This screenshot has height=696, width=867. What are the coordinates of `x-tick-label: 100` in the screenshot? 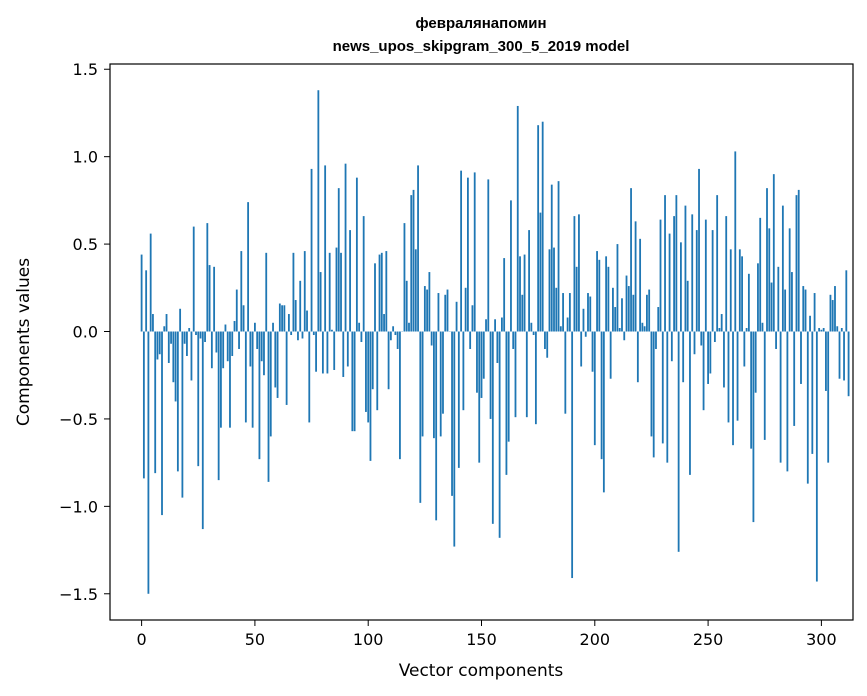 It's located at (368, 639).